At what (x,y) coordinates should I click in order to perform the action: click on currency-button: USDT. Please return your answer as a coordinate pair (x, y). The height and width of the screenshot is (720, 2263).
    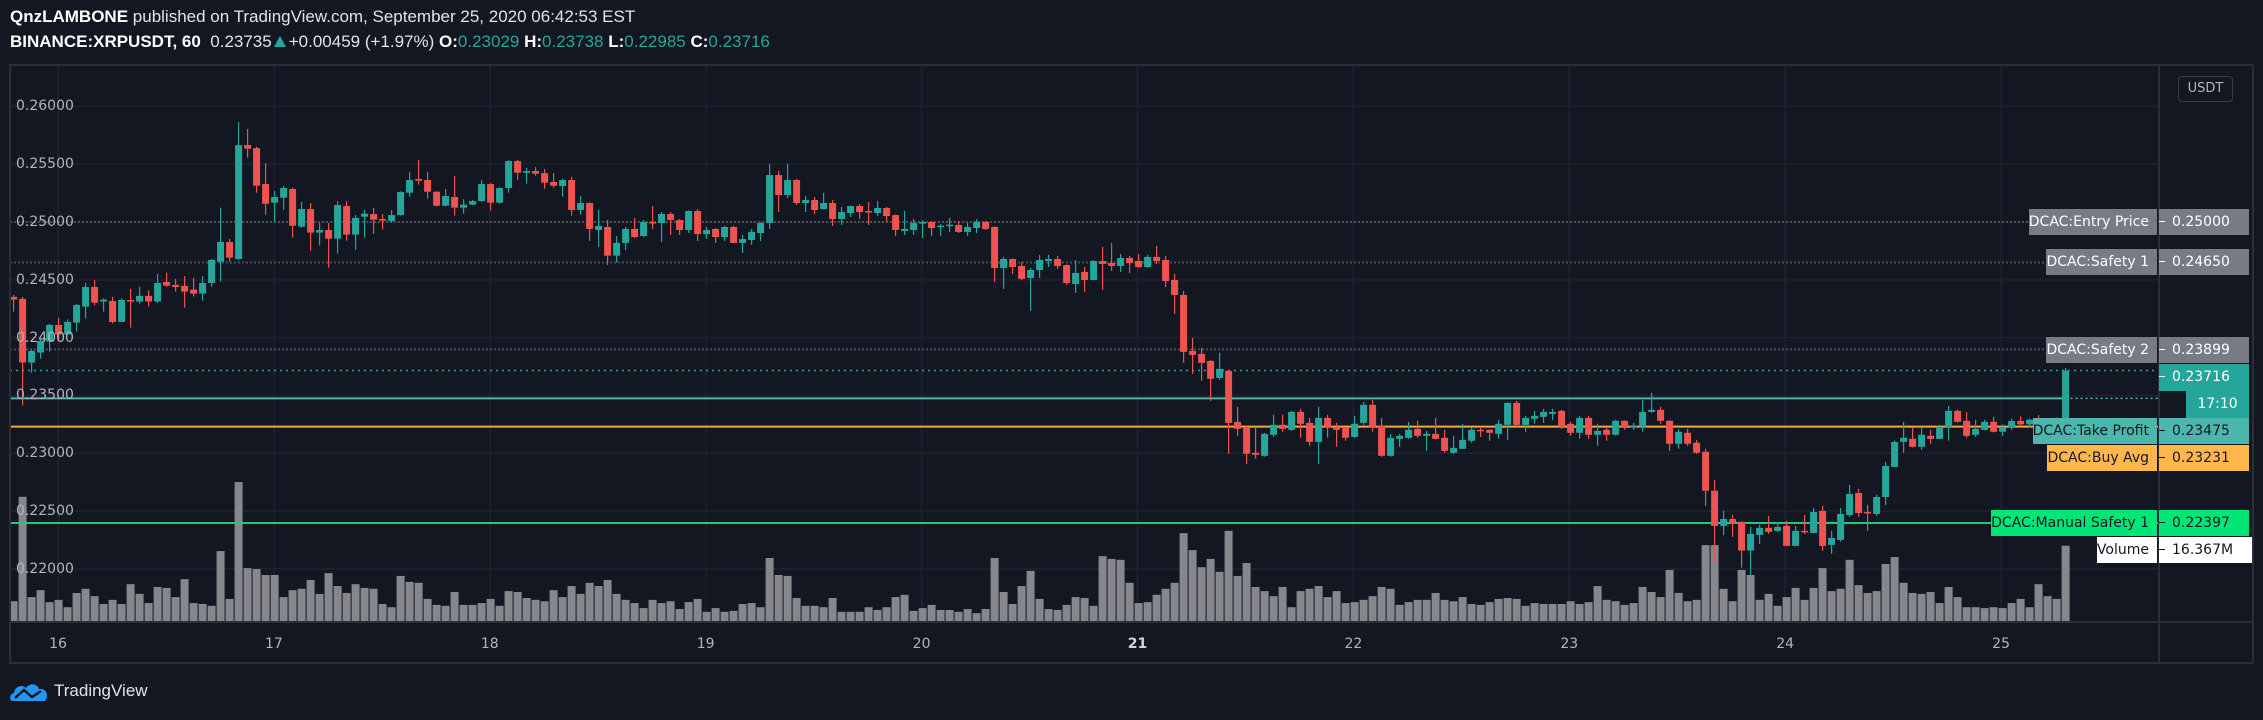
    Looking at the image, I should click on (2205, 89).